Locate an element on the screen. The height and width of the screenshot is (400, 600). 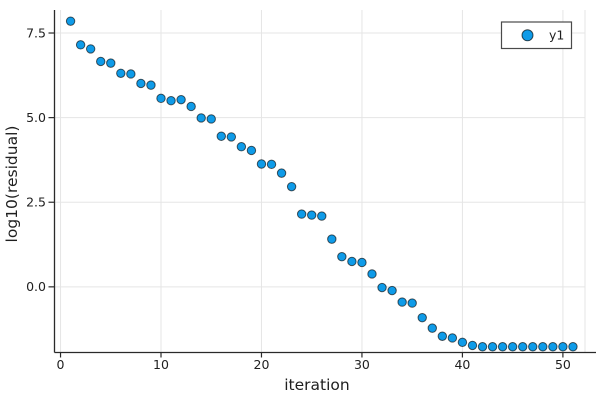
legend-box is located at coordinates (536, 35).